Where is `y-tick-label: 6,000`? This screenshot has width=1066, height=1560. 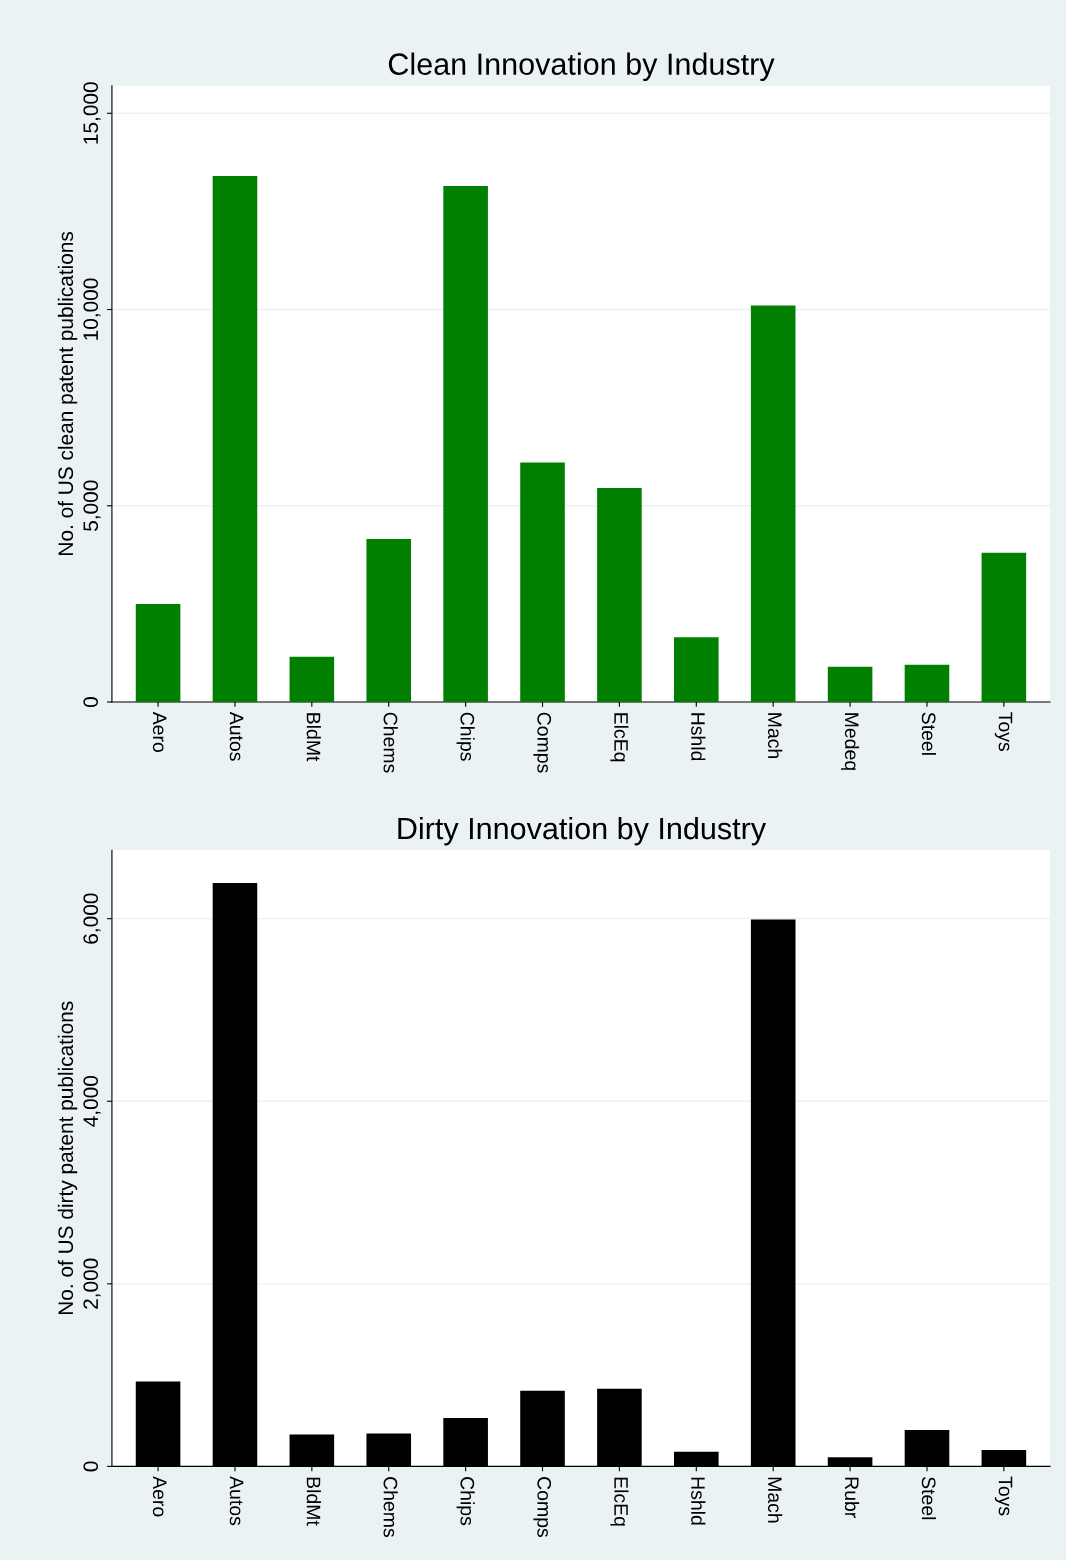 y-tick-label: 6,000 is located at coordinates (92, 918).